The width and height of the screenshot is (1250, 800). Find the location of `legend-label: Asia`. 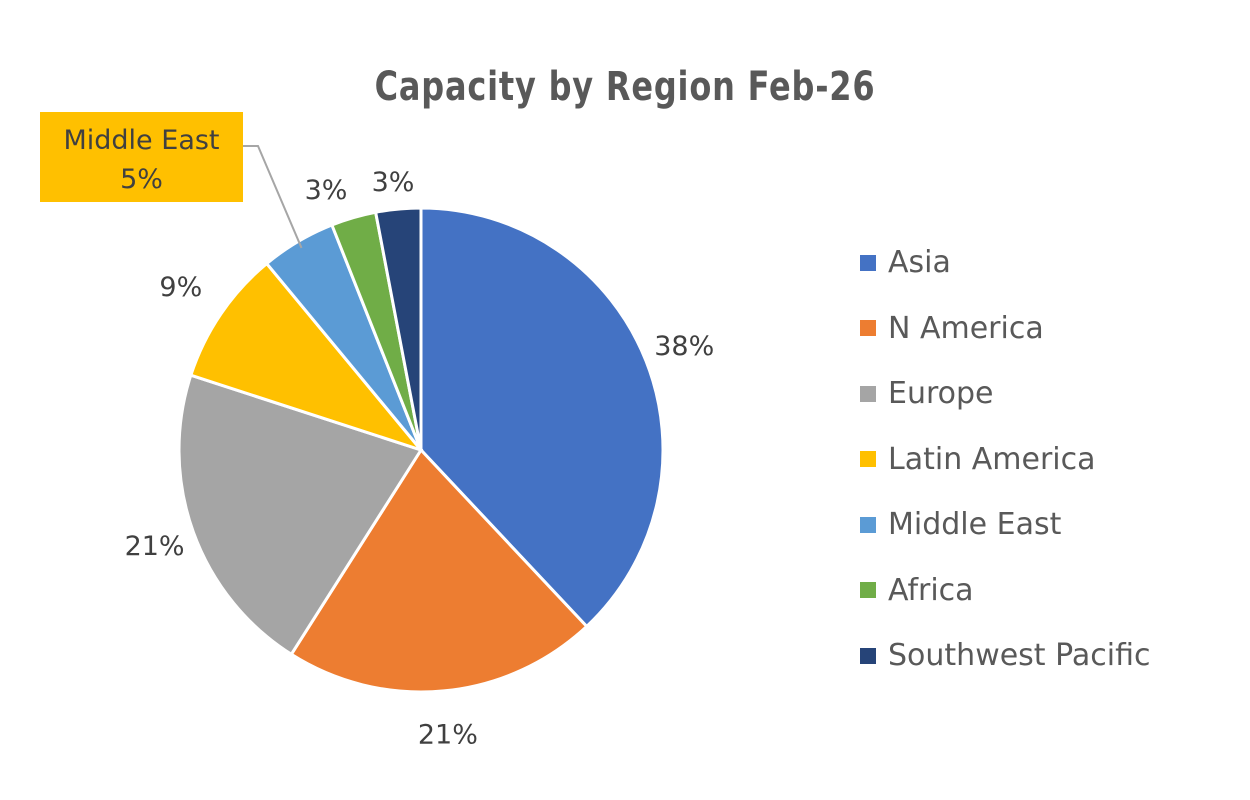

legend-label: Asia is located at coordinates (919, 263).